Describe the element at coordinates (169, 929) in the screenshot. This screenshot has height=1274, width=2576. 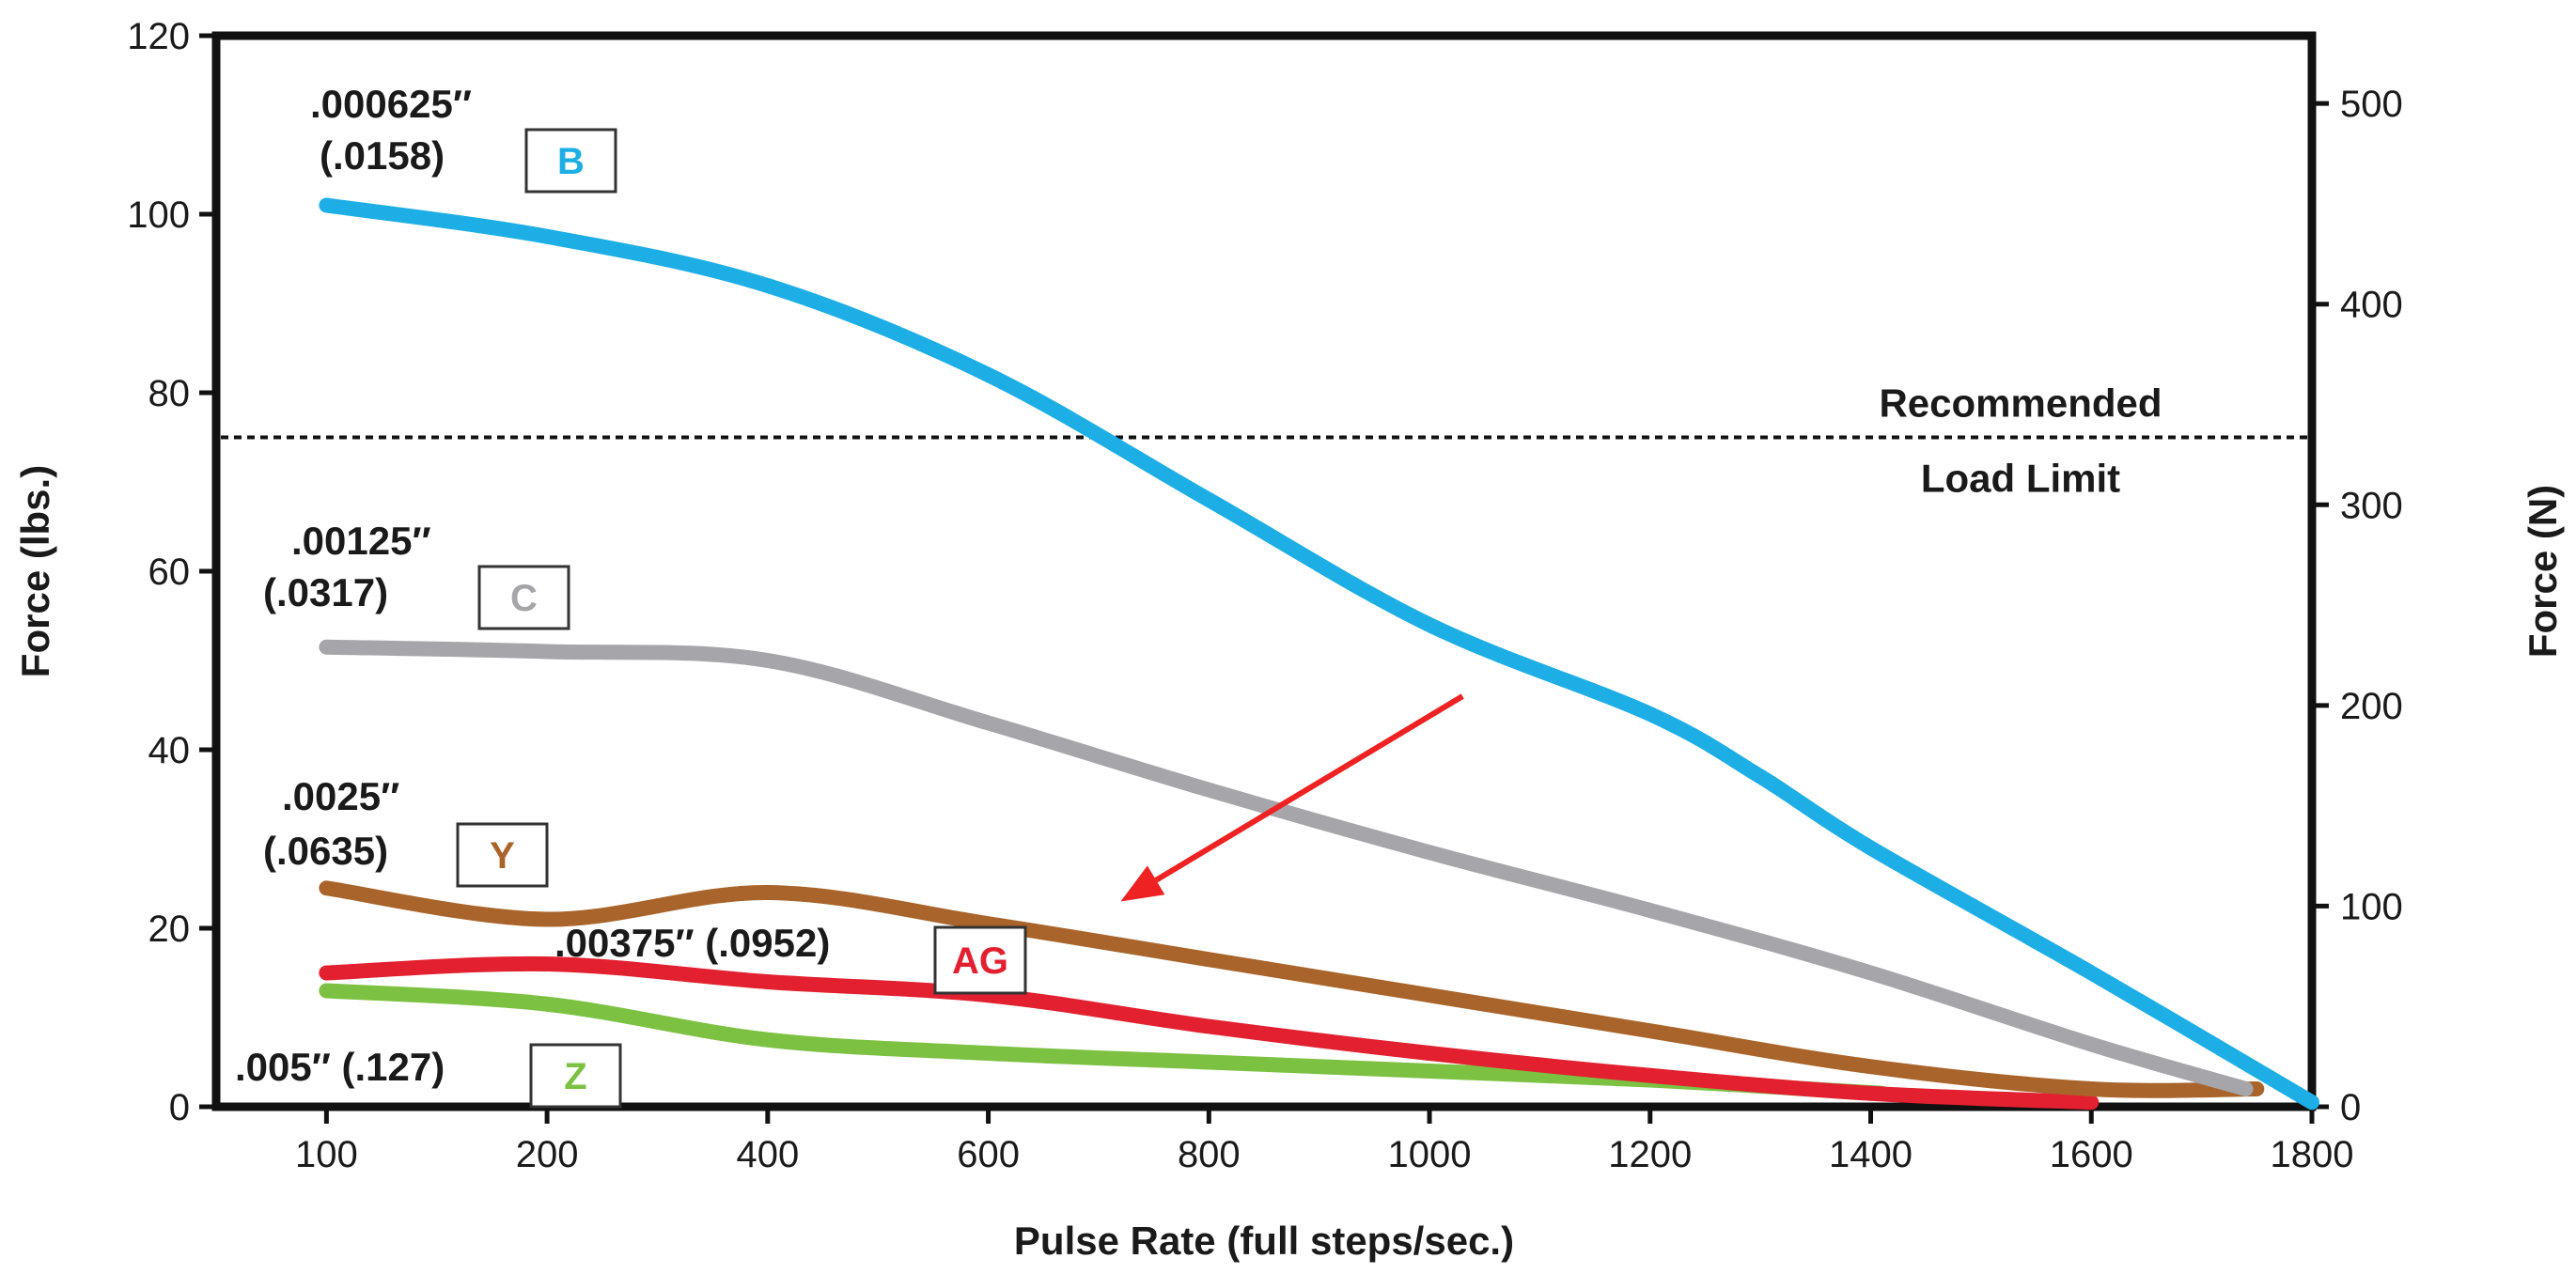
I see `y-tick-label: 20` at that location.